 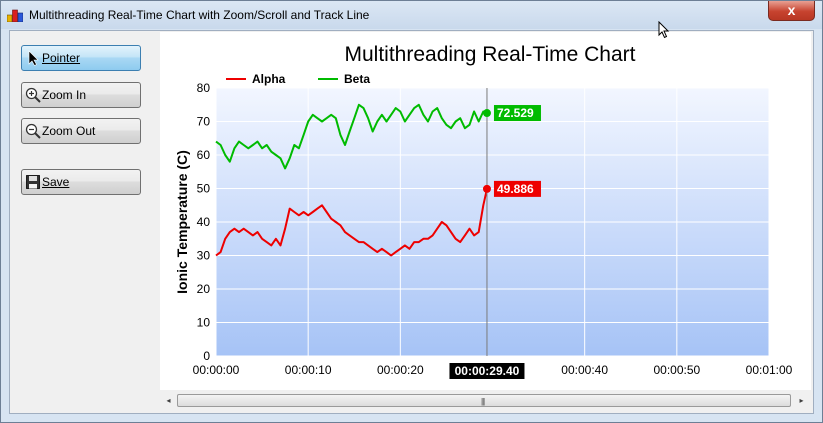 I want to click on track-value-box-beta, so click(x=517, y=113).